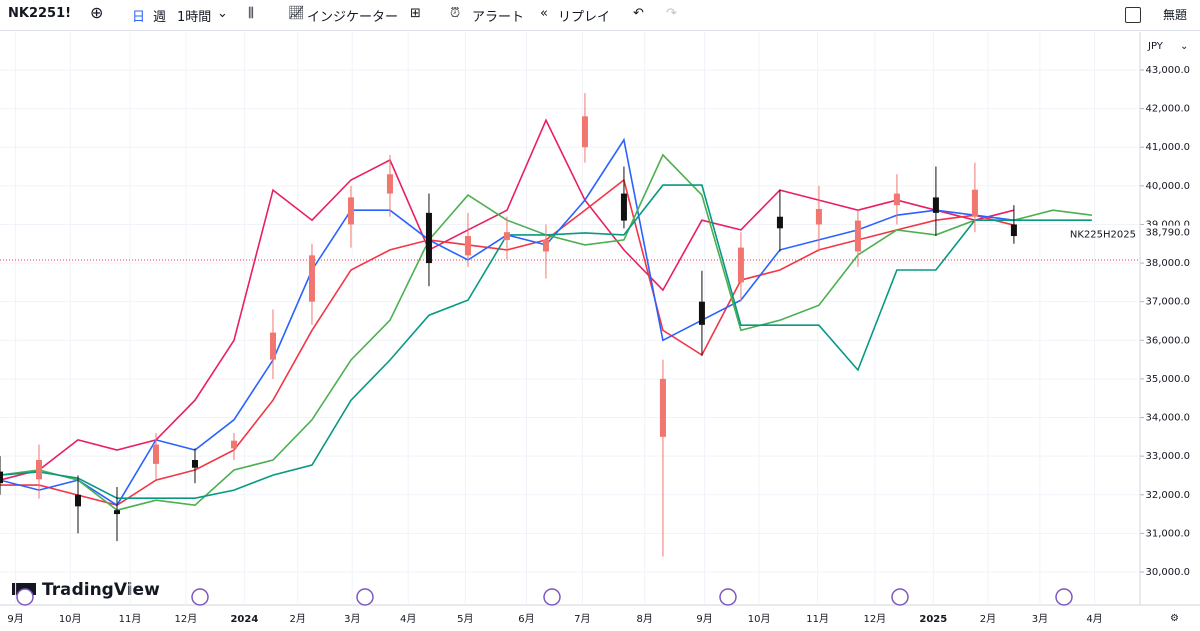 The height and width of the screenshot is (631, 1200). Describe the element at coordinates (1175, 15) in the screenshot. I see `layout-name: 無題` at that location.